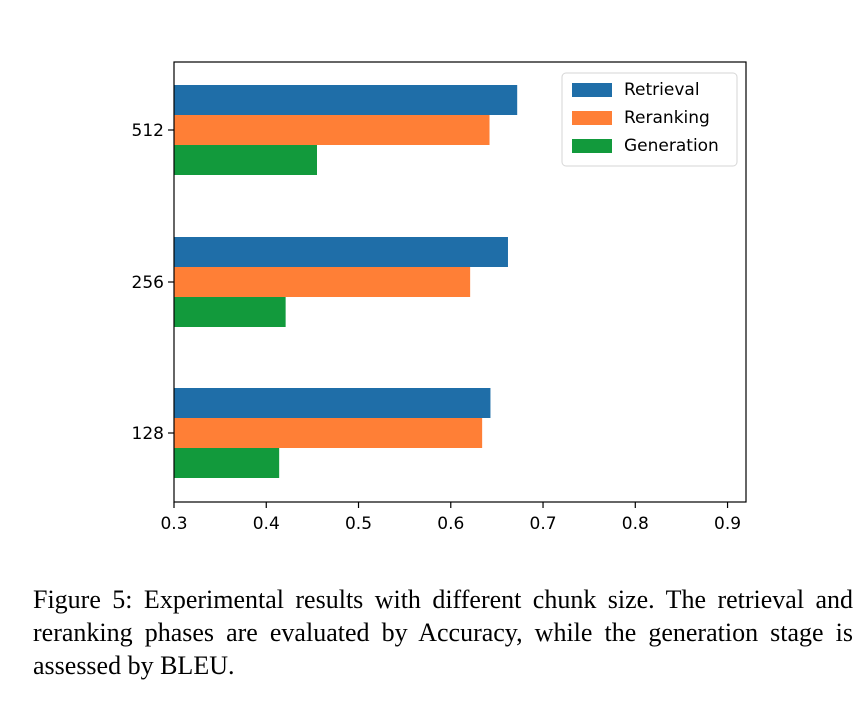 This screenshot has width=867, height=720. What do you see at coordinates (592, 118) in the screenshot?
I see `legend-swatch-reranking` at bounding box center [592, 118].